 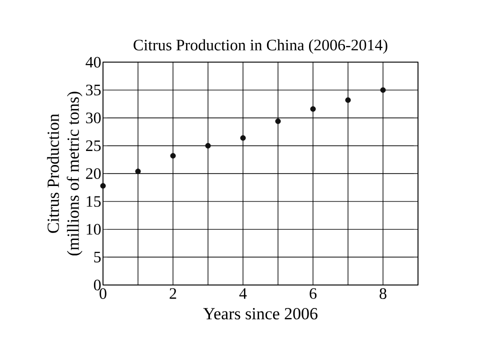 What do you see at coordinates (93, 201) in the screenshot?
I see `y-tick-label: 15` at bounding box center [93, 201].